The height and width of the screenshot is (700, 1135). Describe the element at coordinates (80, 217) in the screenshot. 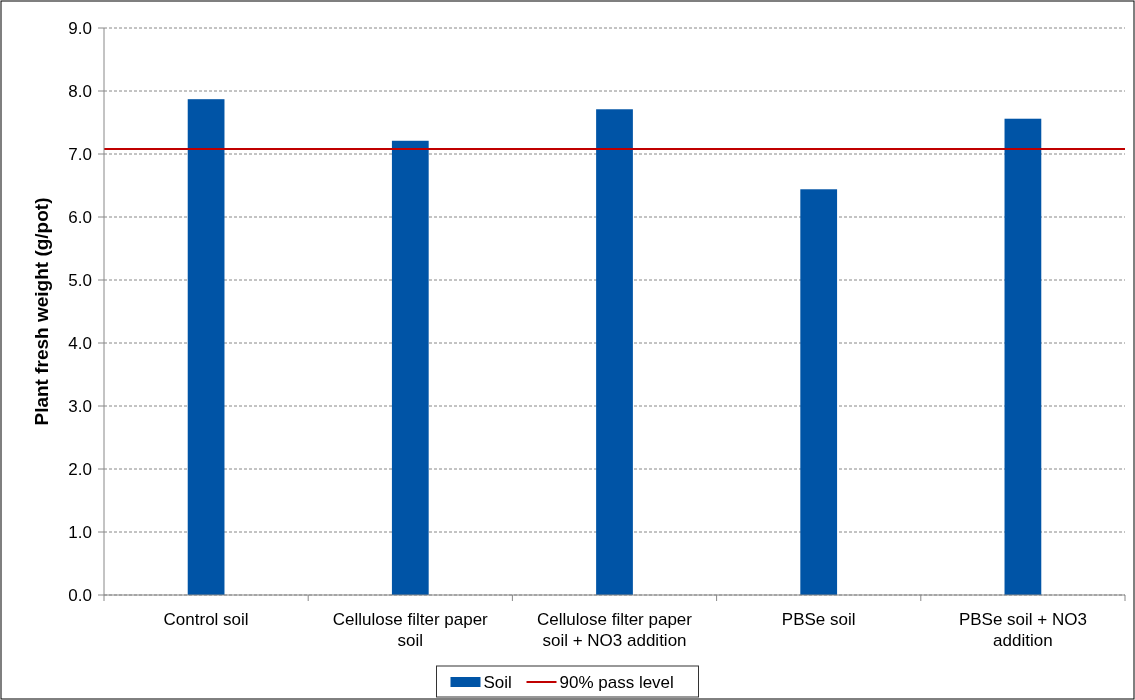

I see `y-tick-label: 6.0` at that location.